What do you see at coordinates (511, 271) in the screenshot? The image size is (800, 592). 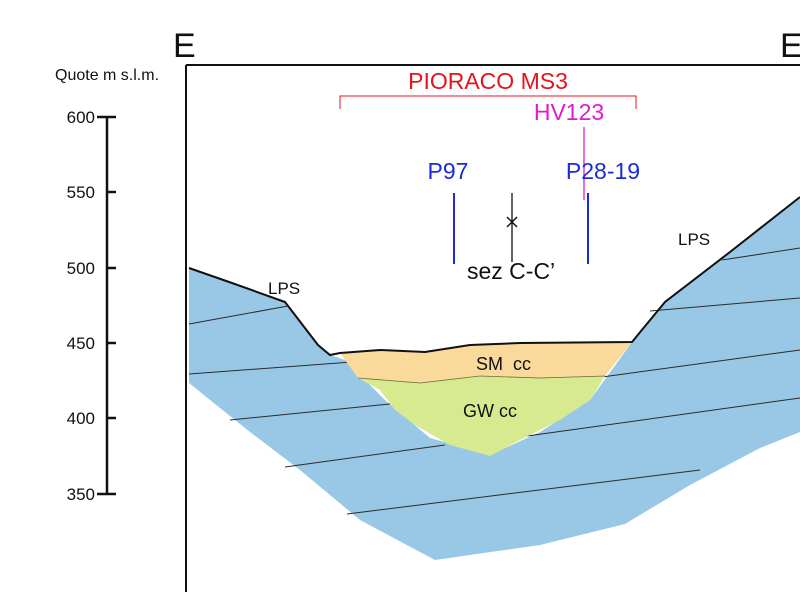 I see `section-label: sez C-C’` at bounding box center [511, 271].